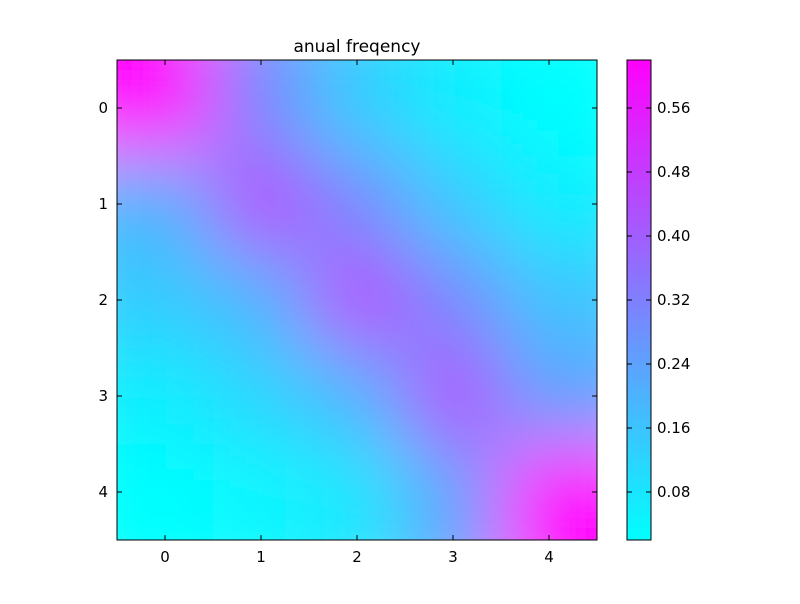  What do you see at coordinates (356, 47) in the screenshot?
I see `chart-title: anual freqency` at bounding box center [356, 47].